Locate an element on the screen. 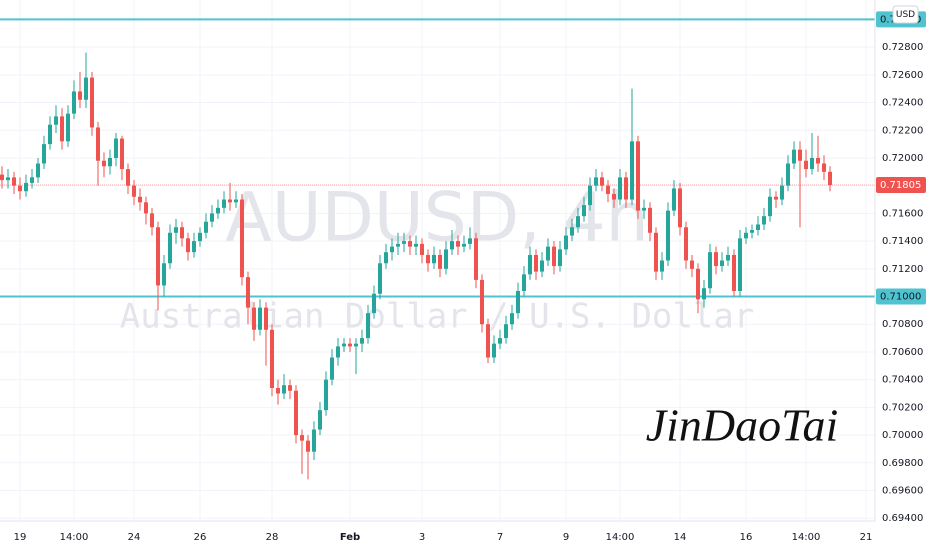  x-tick-label: Feb is located at coordinates (350, 537).